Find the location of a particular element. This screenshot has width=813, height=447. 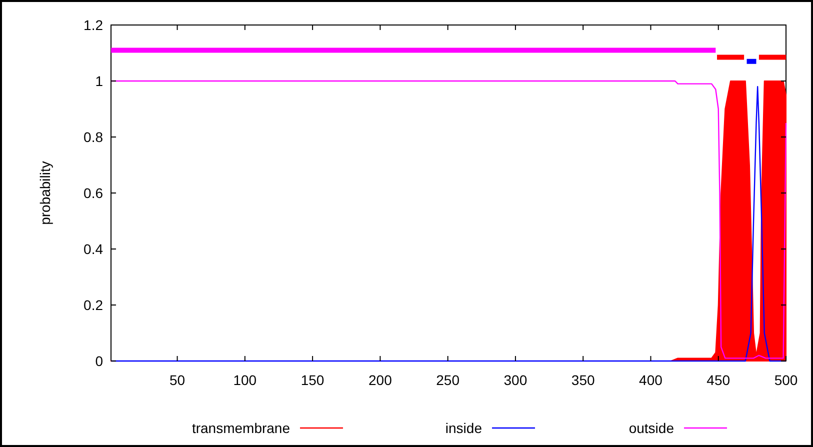

legend-label: outside is located at coordinates (651, 428).